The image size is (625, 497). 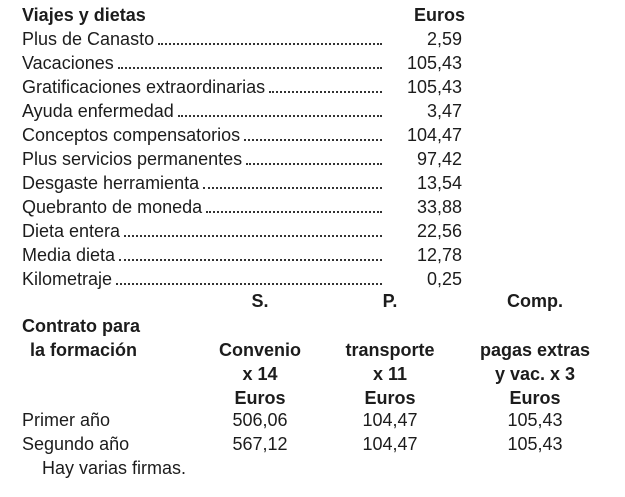 I want to click on item-label: Plus servicios permanentes, so click(x=132, y=159).